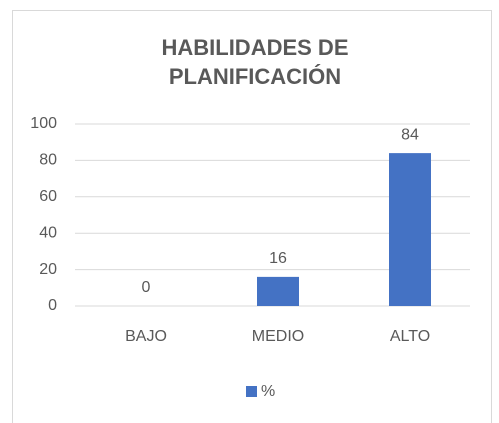  I want to click on y-tick-label: 0, so click(52, 305).